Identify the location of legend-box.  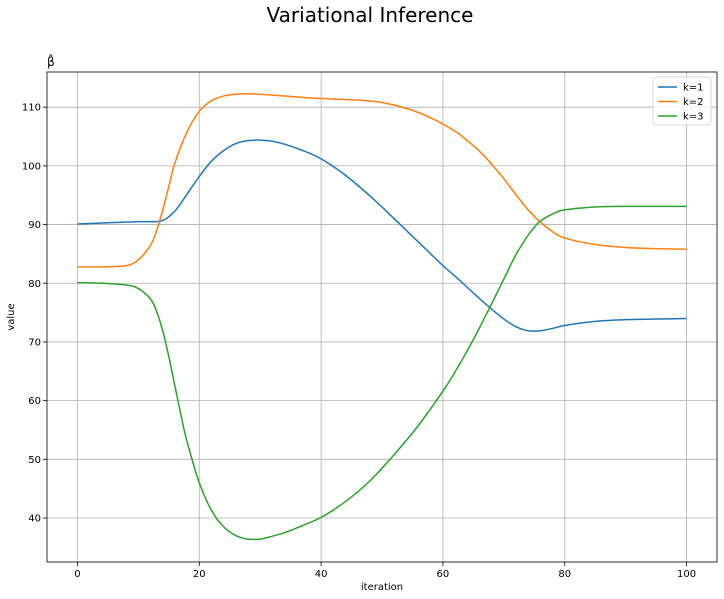
(682, 101).